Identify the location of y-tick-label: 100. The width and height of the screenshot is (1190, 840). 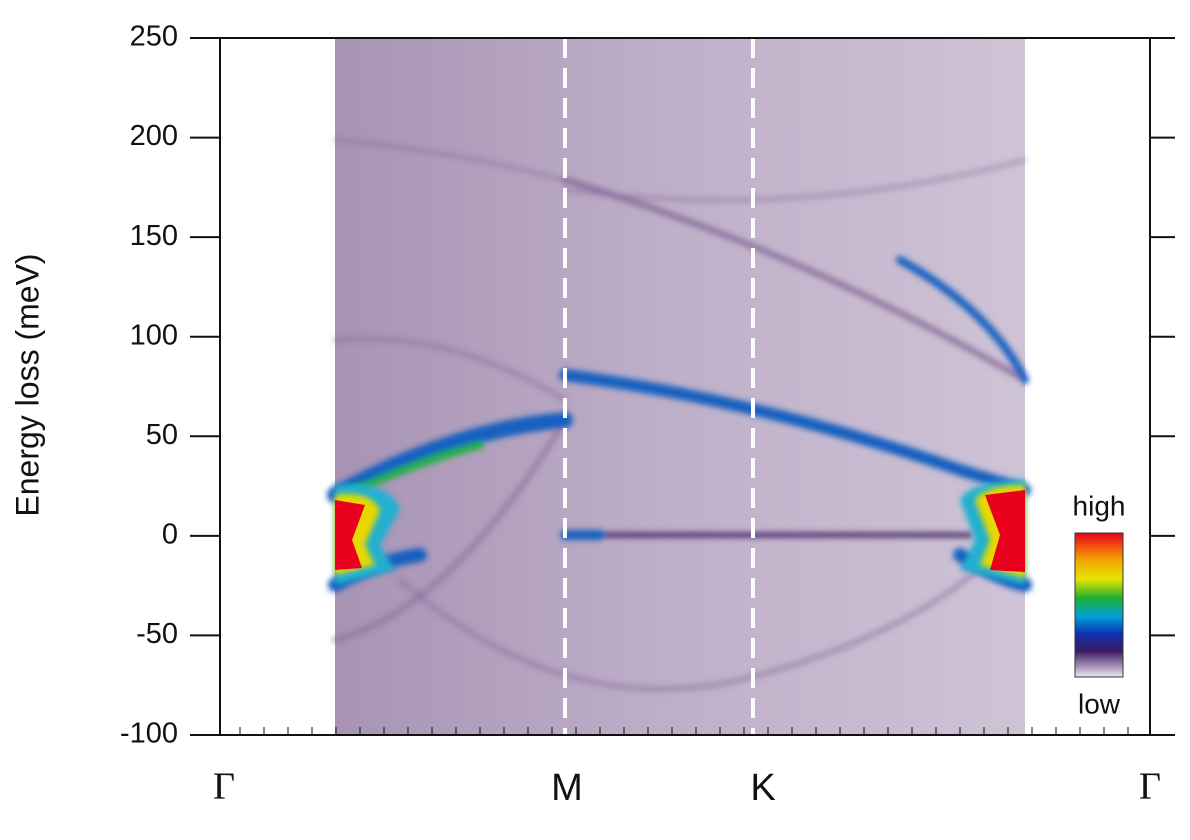
(154, 335).